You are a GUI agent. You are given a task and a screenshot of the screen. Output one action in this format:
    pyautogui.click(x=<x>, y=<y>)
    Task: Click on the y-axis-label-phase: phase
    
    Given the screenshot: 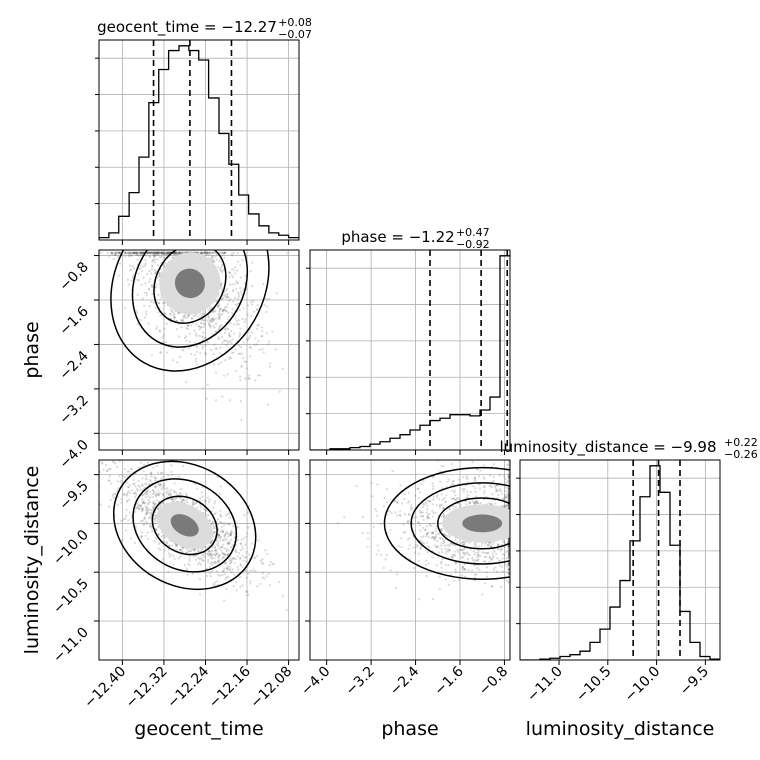 What is the action you would take?
    pyautogui.click(x=32, y=349)
    